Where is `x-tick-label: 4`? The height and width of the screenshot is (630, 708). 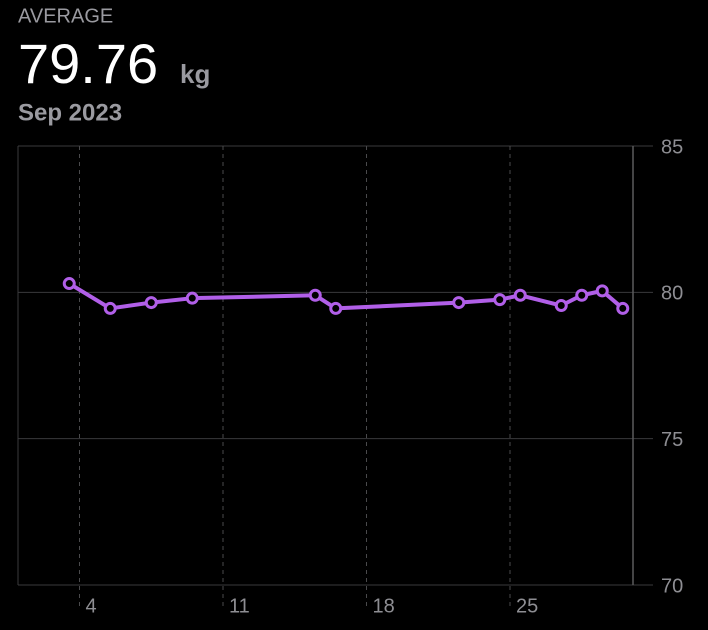 x-tick-label: 4 is located at coordinates (91, 606).